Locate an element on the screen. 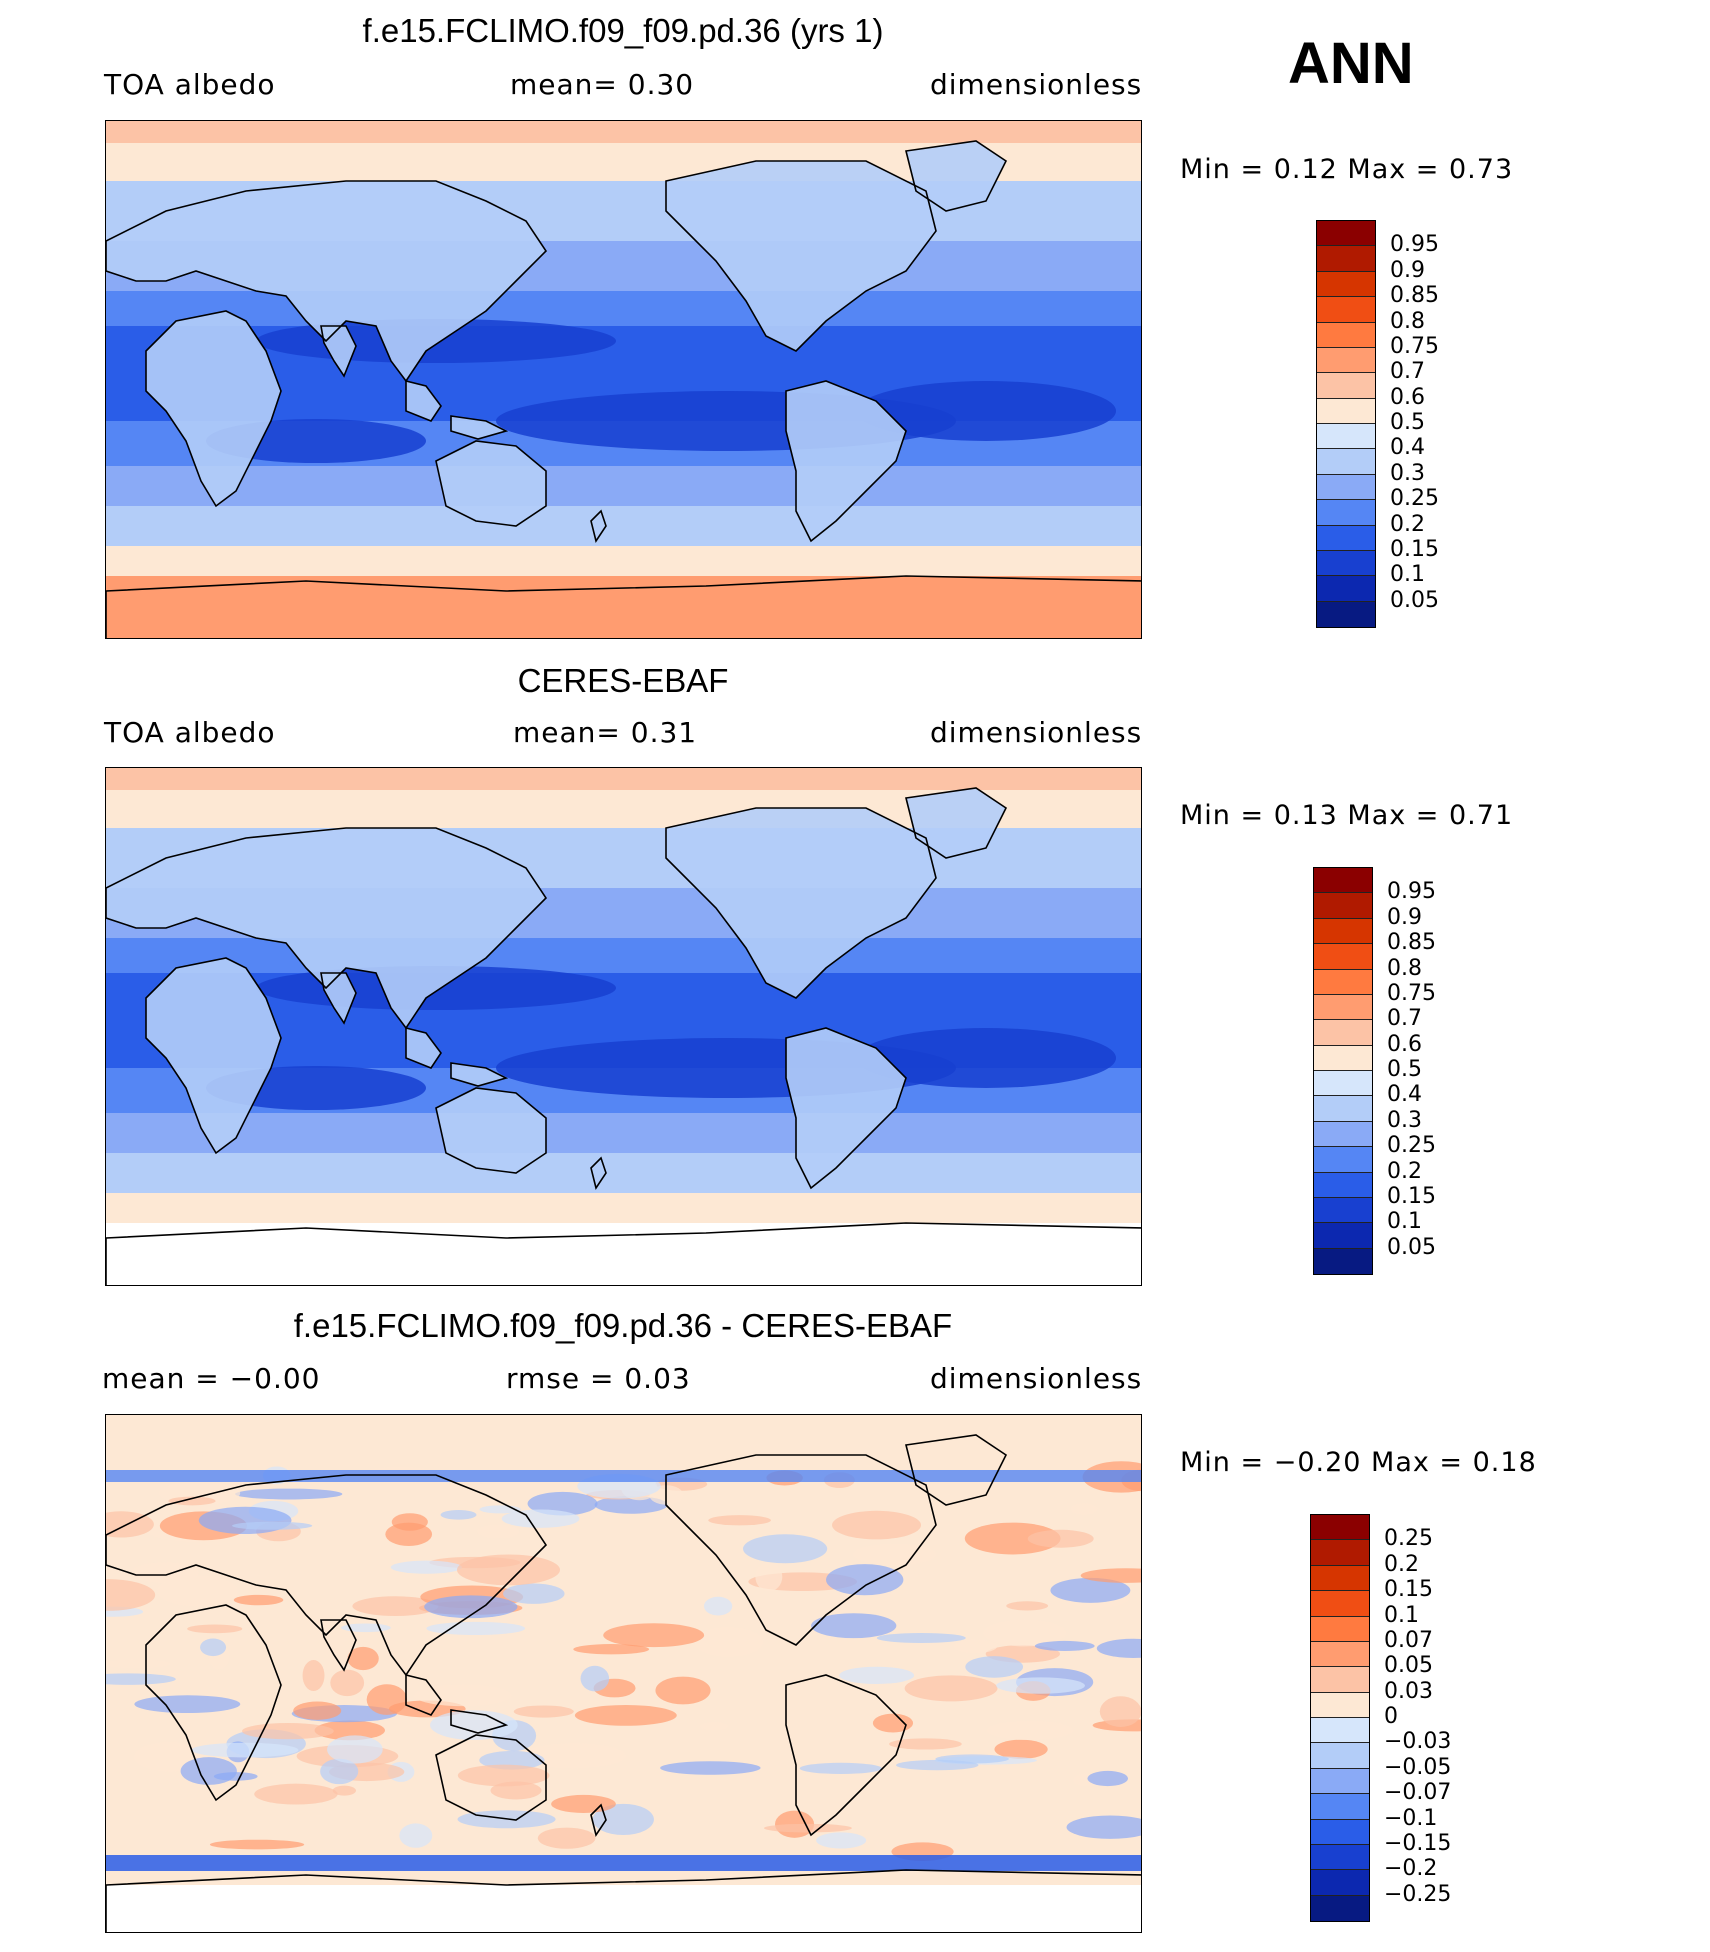 The height and width of the screenshot is (1952, 1710). colorbar-label: 0.75 is located at coordinates (1411, 993).